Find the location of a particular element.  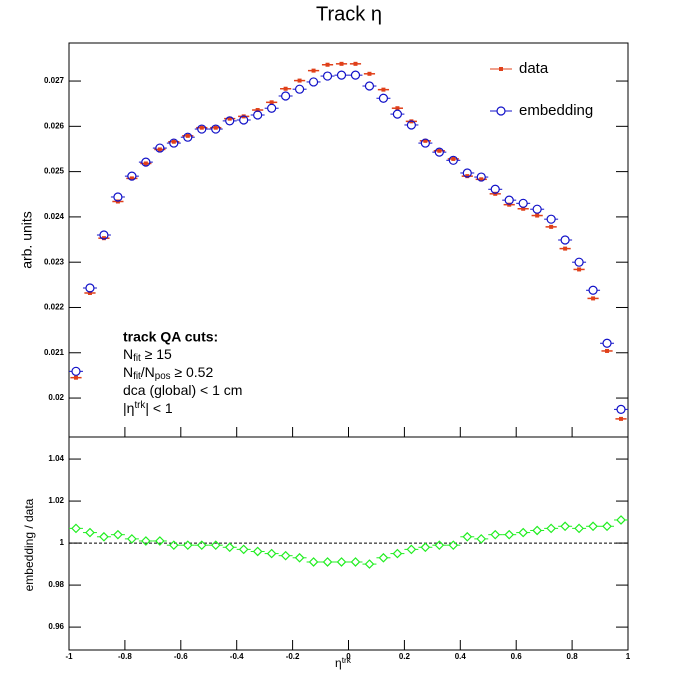

text-segment: ≥ 0.52 is located at coordinates (192, 372).